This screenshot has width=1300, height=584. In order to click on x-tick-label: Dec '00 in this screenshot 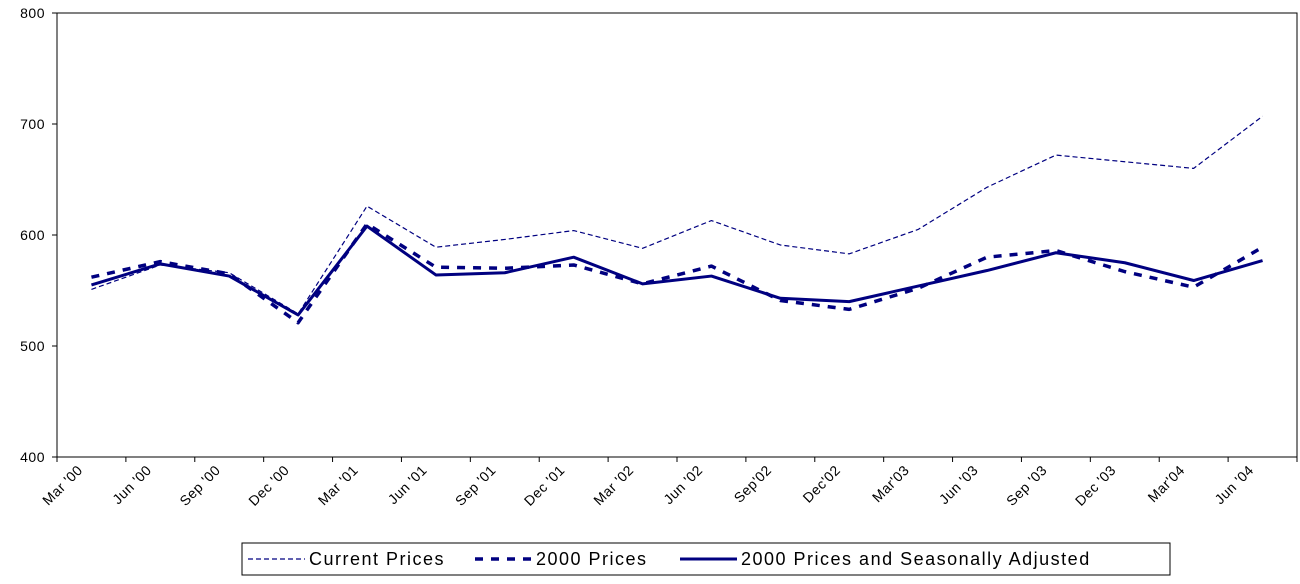, I will do `click(268, 485)`.